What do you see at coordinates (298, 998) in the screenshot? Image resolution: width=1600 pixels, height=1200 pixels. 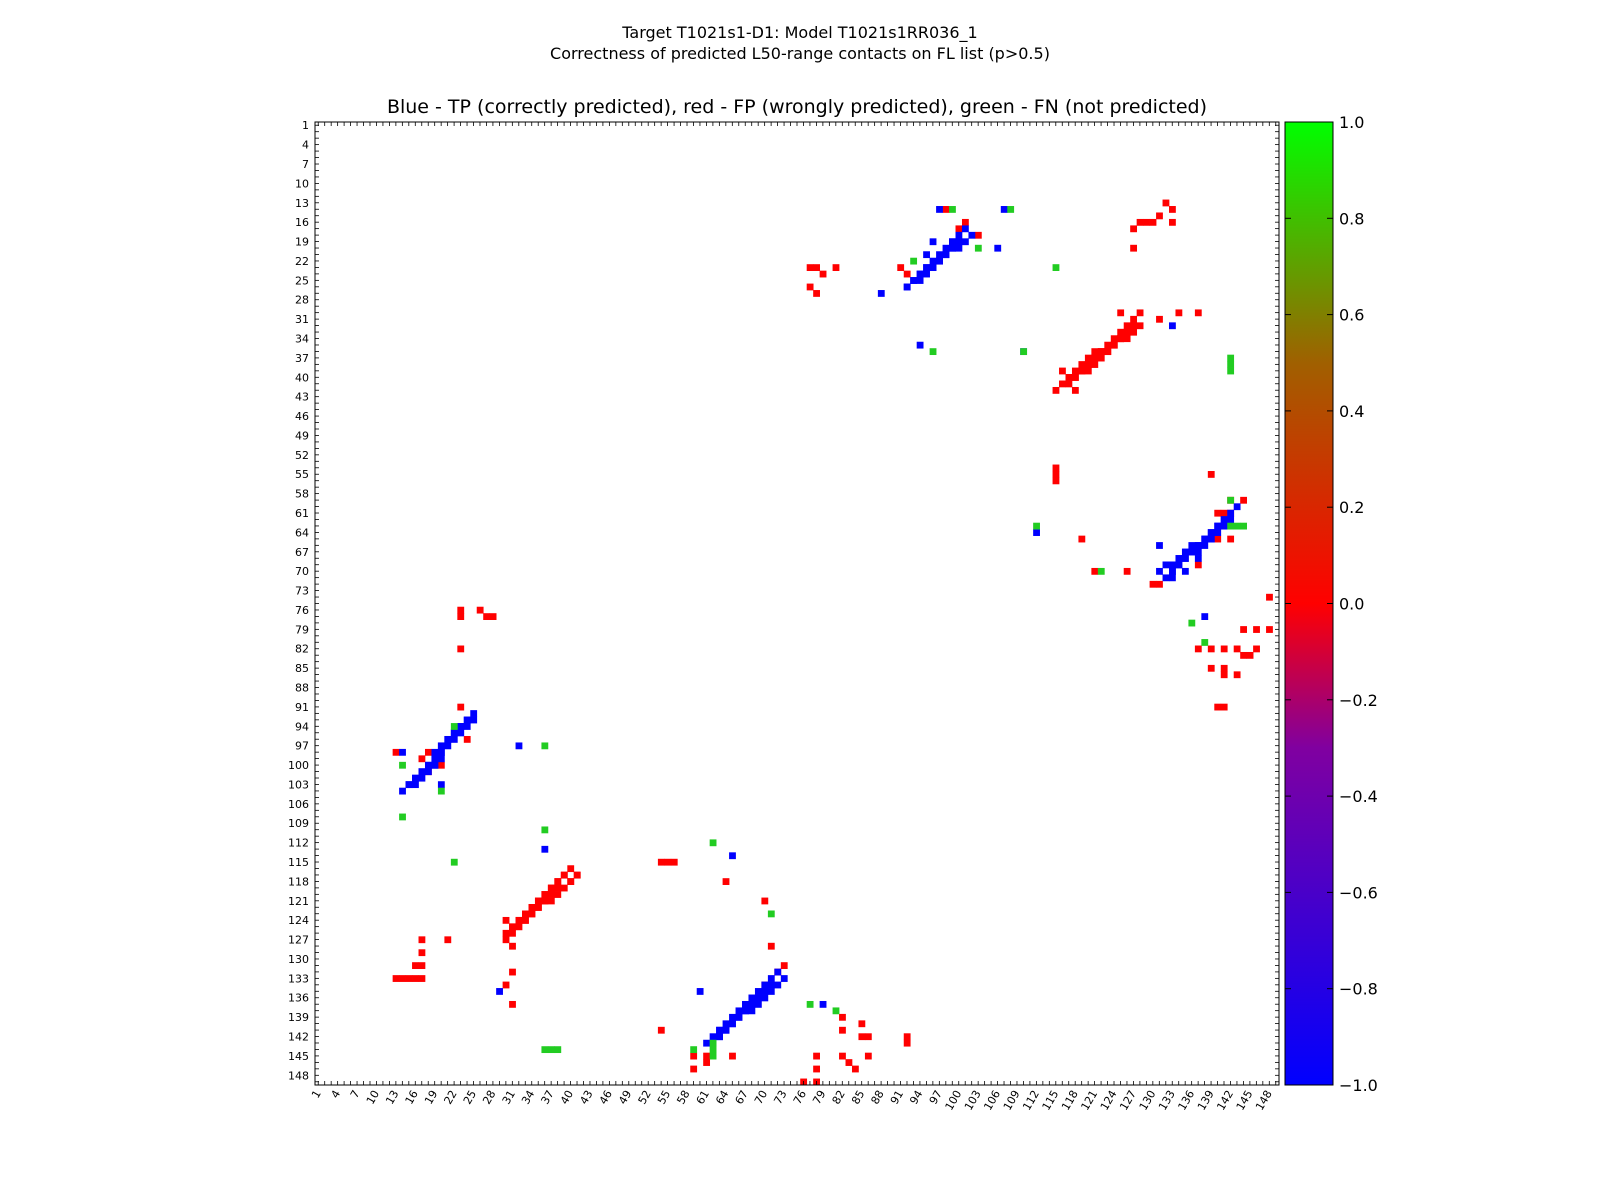 I see `y-tick-label: 136` at bounding box center [298, 998].